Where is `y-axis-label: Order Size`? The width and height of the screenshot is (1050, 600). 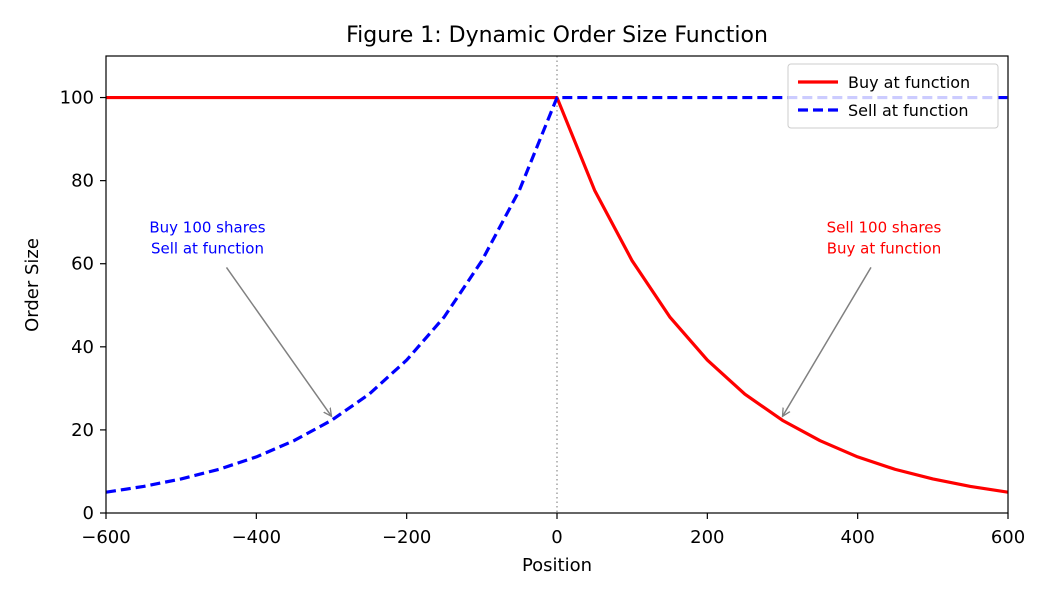
y-axis-label: Order Size is located at coordinates (32, 285).